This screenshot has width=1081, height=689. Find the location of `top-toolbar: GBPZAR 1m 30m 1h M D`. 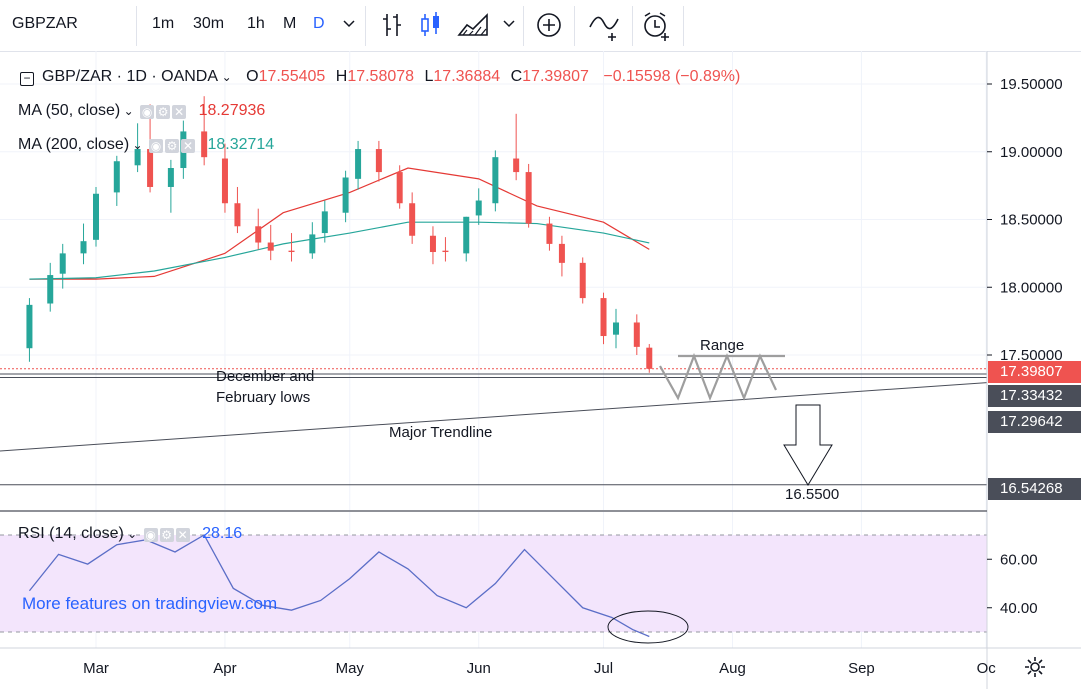

top-toolbar: GBPZAR 1m 30m 1h M D is located at coordinates (540, 26).